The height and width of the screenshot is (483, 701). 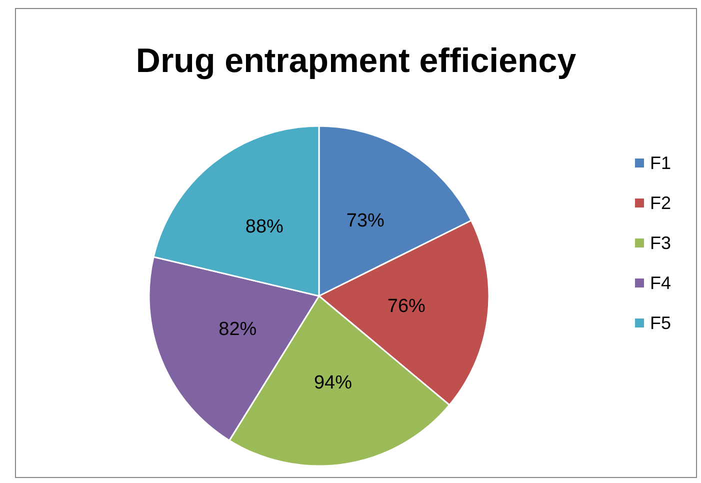 What do you see at coordinates (333, 383) in the screenshot?
I see `data-label: 94%` at bounding box center [333, 383].